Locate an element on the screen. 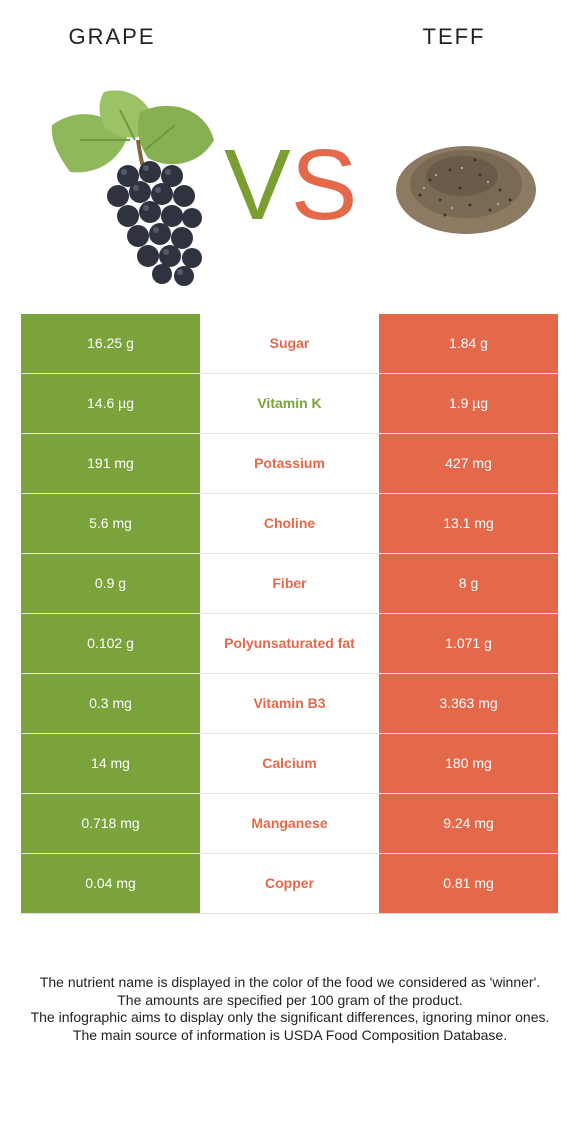  table-row: 0.04 mg Copper 0.81 mg is located at coordinates (289, 884).